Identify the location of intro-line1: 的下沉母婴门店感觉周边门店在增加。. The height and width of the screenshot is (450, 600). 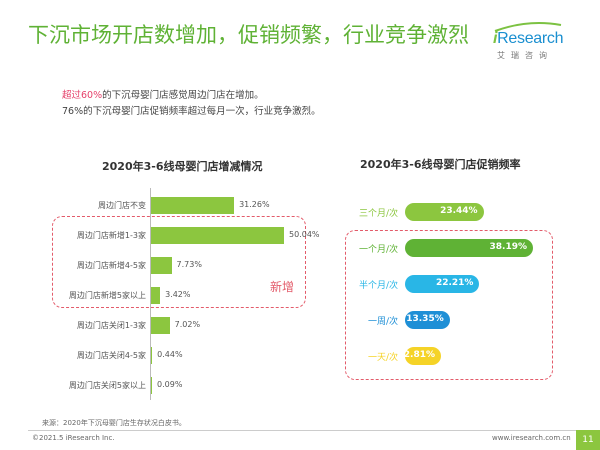
(183, 95).